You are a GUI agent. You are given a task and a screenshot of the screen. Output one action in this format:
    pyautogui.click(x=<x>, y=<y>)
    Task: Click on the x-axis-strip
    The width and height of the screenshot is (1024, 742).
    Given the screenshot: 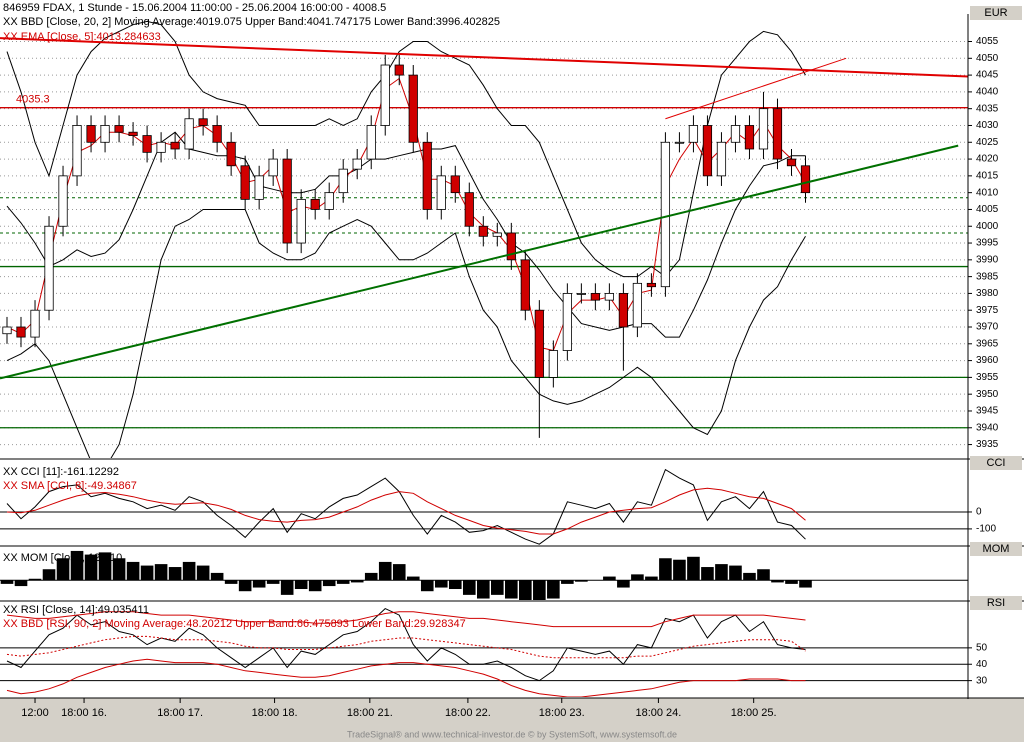 What is the action you would take?
    pyautogui.click(x=512, y=720)
    